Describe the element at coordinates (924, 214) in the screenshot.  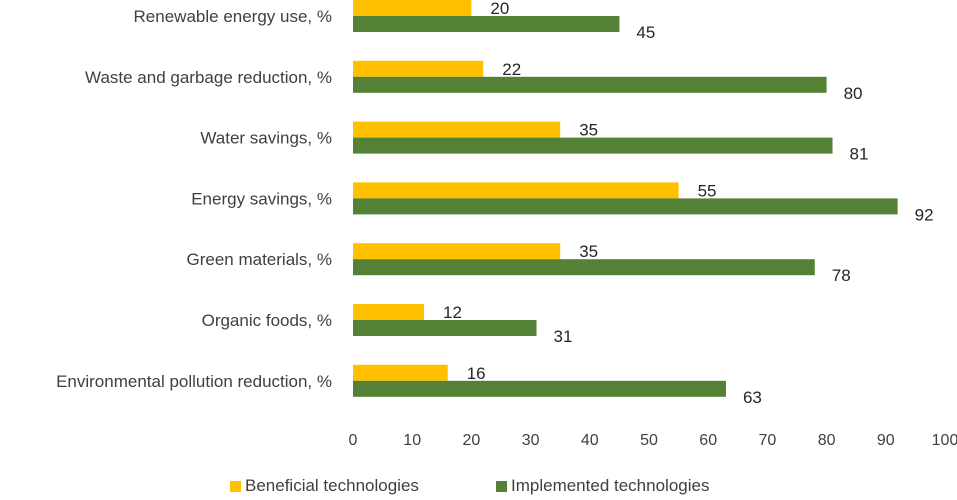
I see `data-label-implemented: 92` at that location.